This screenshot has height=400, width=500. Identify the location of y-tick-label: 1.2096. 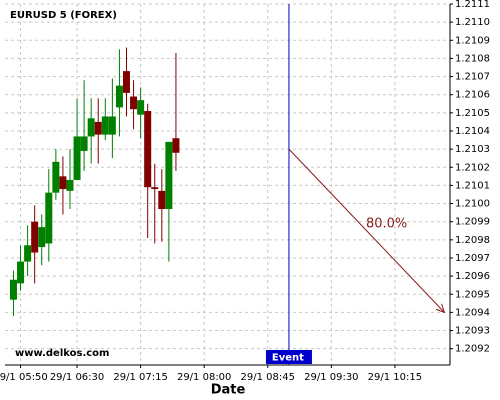
(472, 276).